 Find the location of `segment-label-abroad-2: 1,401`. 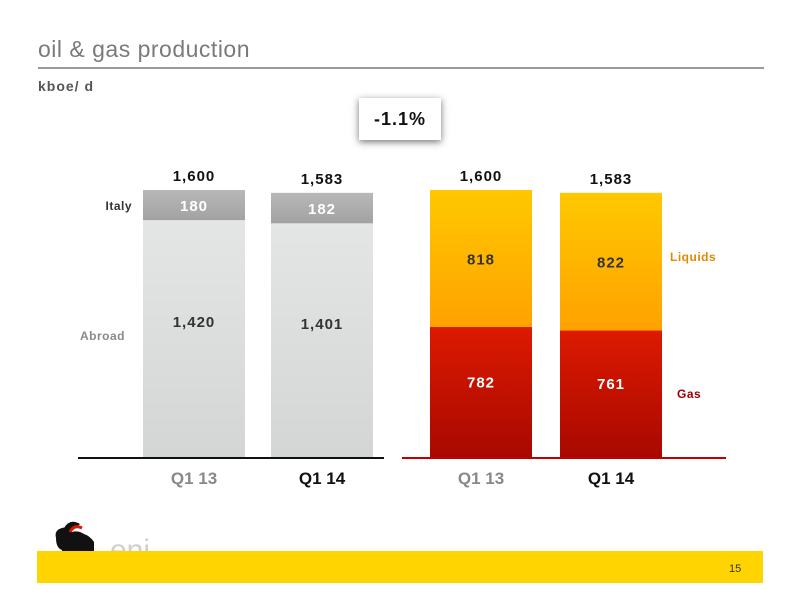

segment-label-abroad-2: 1,401 is located at coordinates (322, 324).